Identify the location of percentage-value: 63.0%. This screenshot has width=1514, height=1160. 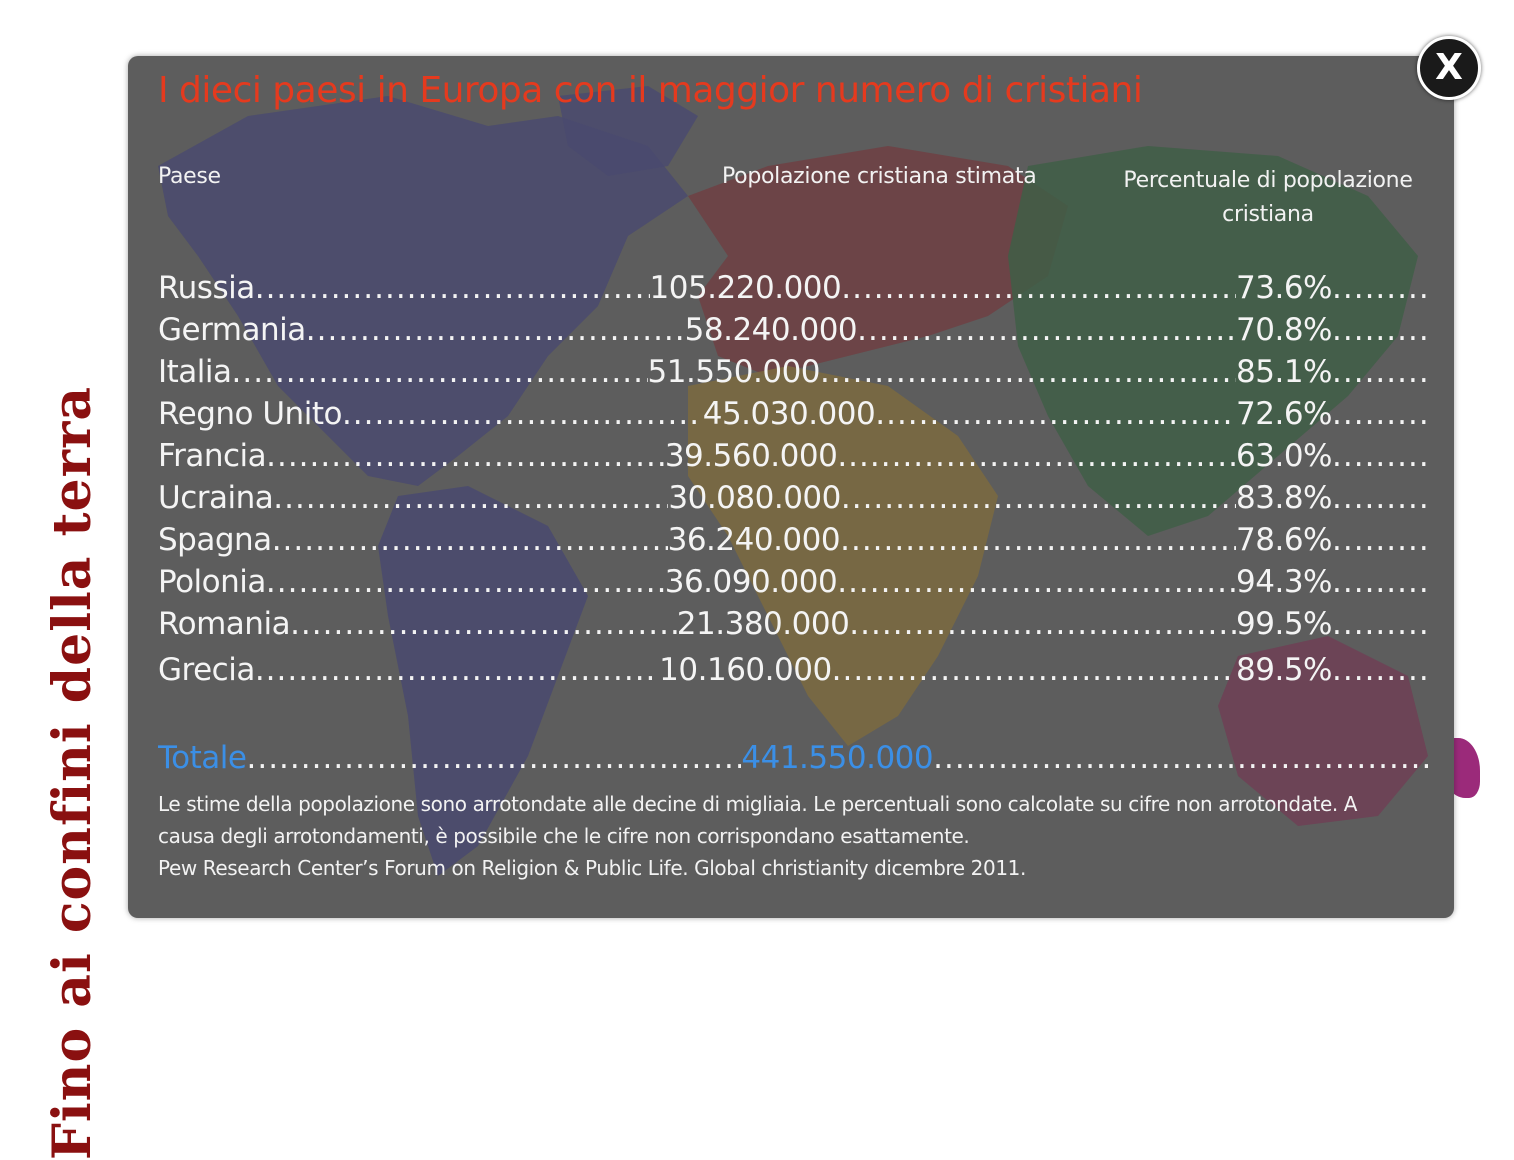
(1284, 456).